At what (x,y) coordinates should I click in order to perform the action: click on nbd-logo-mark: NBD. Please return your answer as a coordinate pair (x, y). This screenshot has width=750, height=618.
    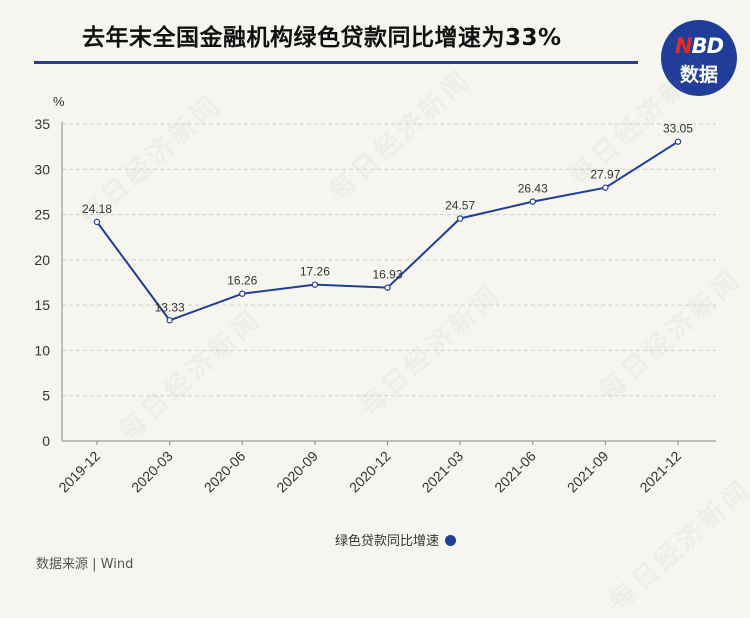
    Looking at the image, I should click on (699, 46).